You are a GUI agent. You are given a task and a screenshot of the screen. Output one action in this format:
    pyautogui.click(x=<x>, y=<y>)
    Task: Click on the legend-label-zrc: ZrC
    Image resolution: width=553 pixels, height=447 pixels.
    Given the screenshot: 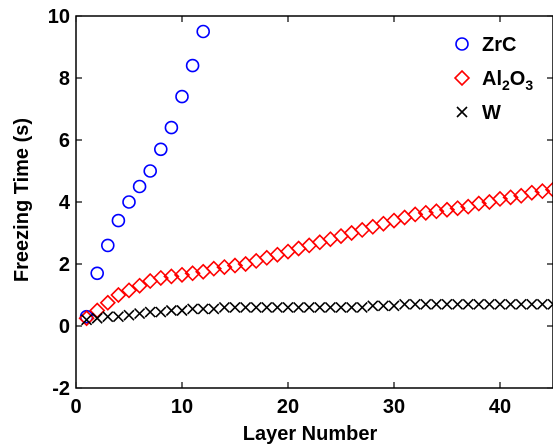 What is the action you would take?
    pyautogui.click(x=499, y=45)
    